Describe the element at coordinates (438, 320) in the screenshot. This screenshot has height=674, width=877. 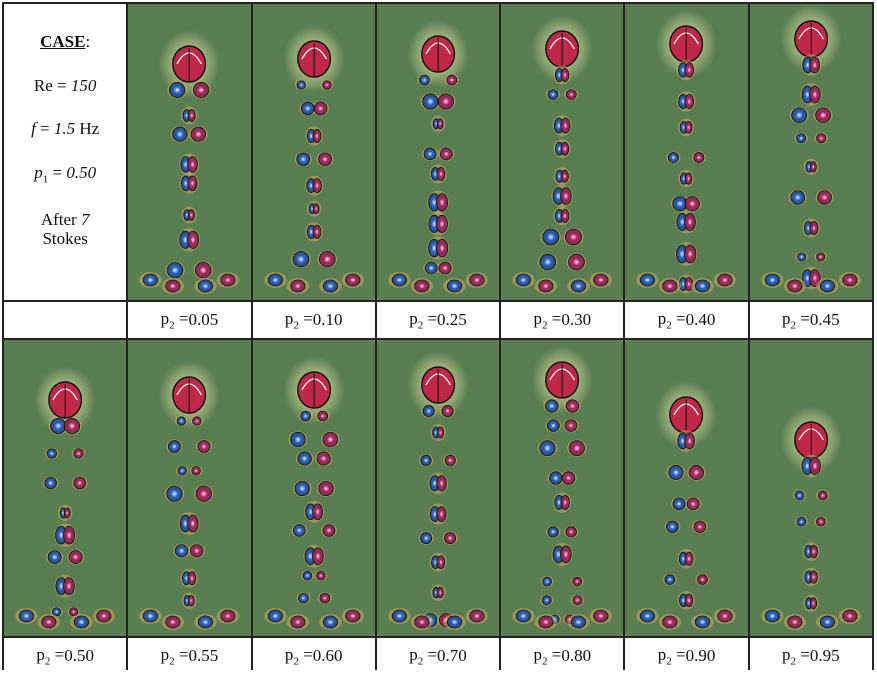
I see `label-r1-3: p2 = 0.25` at that location.